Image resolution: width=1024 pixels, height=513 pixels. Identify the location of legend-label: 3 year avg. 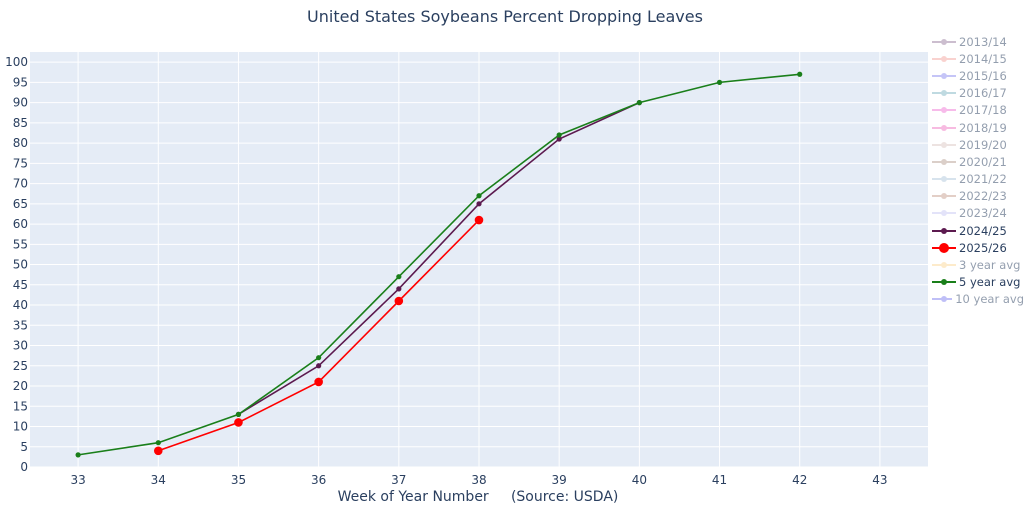
(990, 265).